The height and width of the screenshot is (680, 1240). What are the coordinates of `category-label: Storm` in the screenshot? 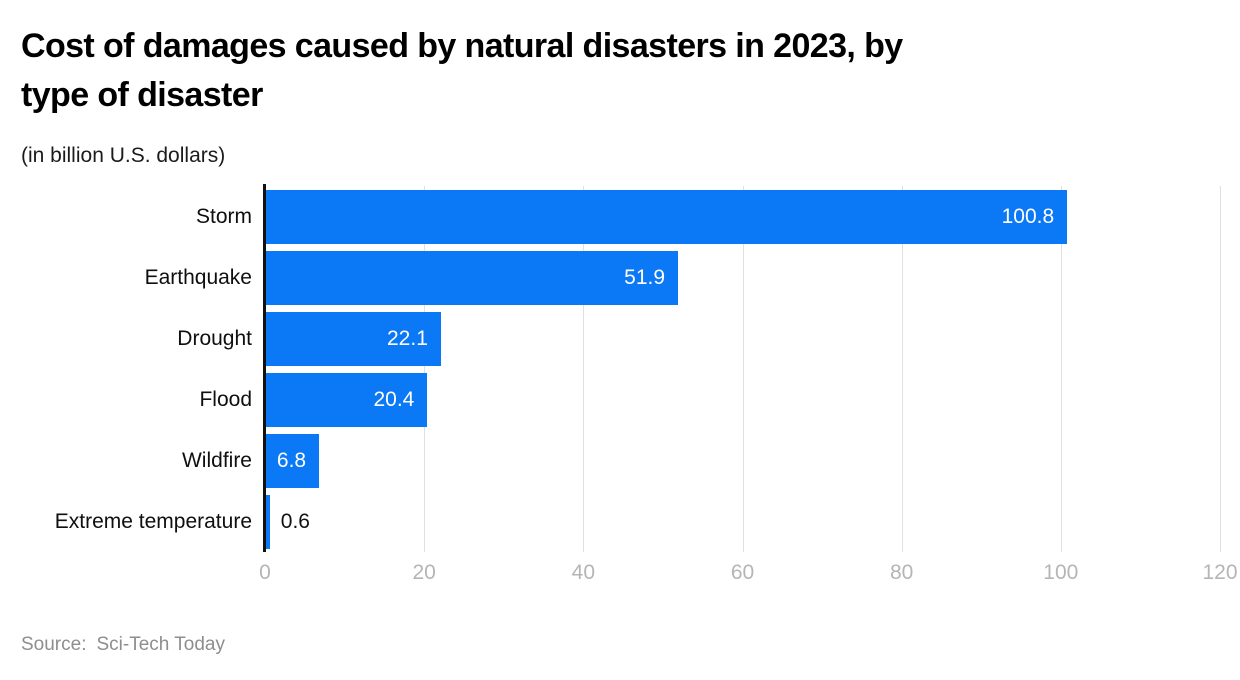 It's located at (223, 216).